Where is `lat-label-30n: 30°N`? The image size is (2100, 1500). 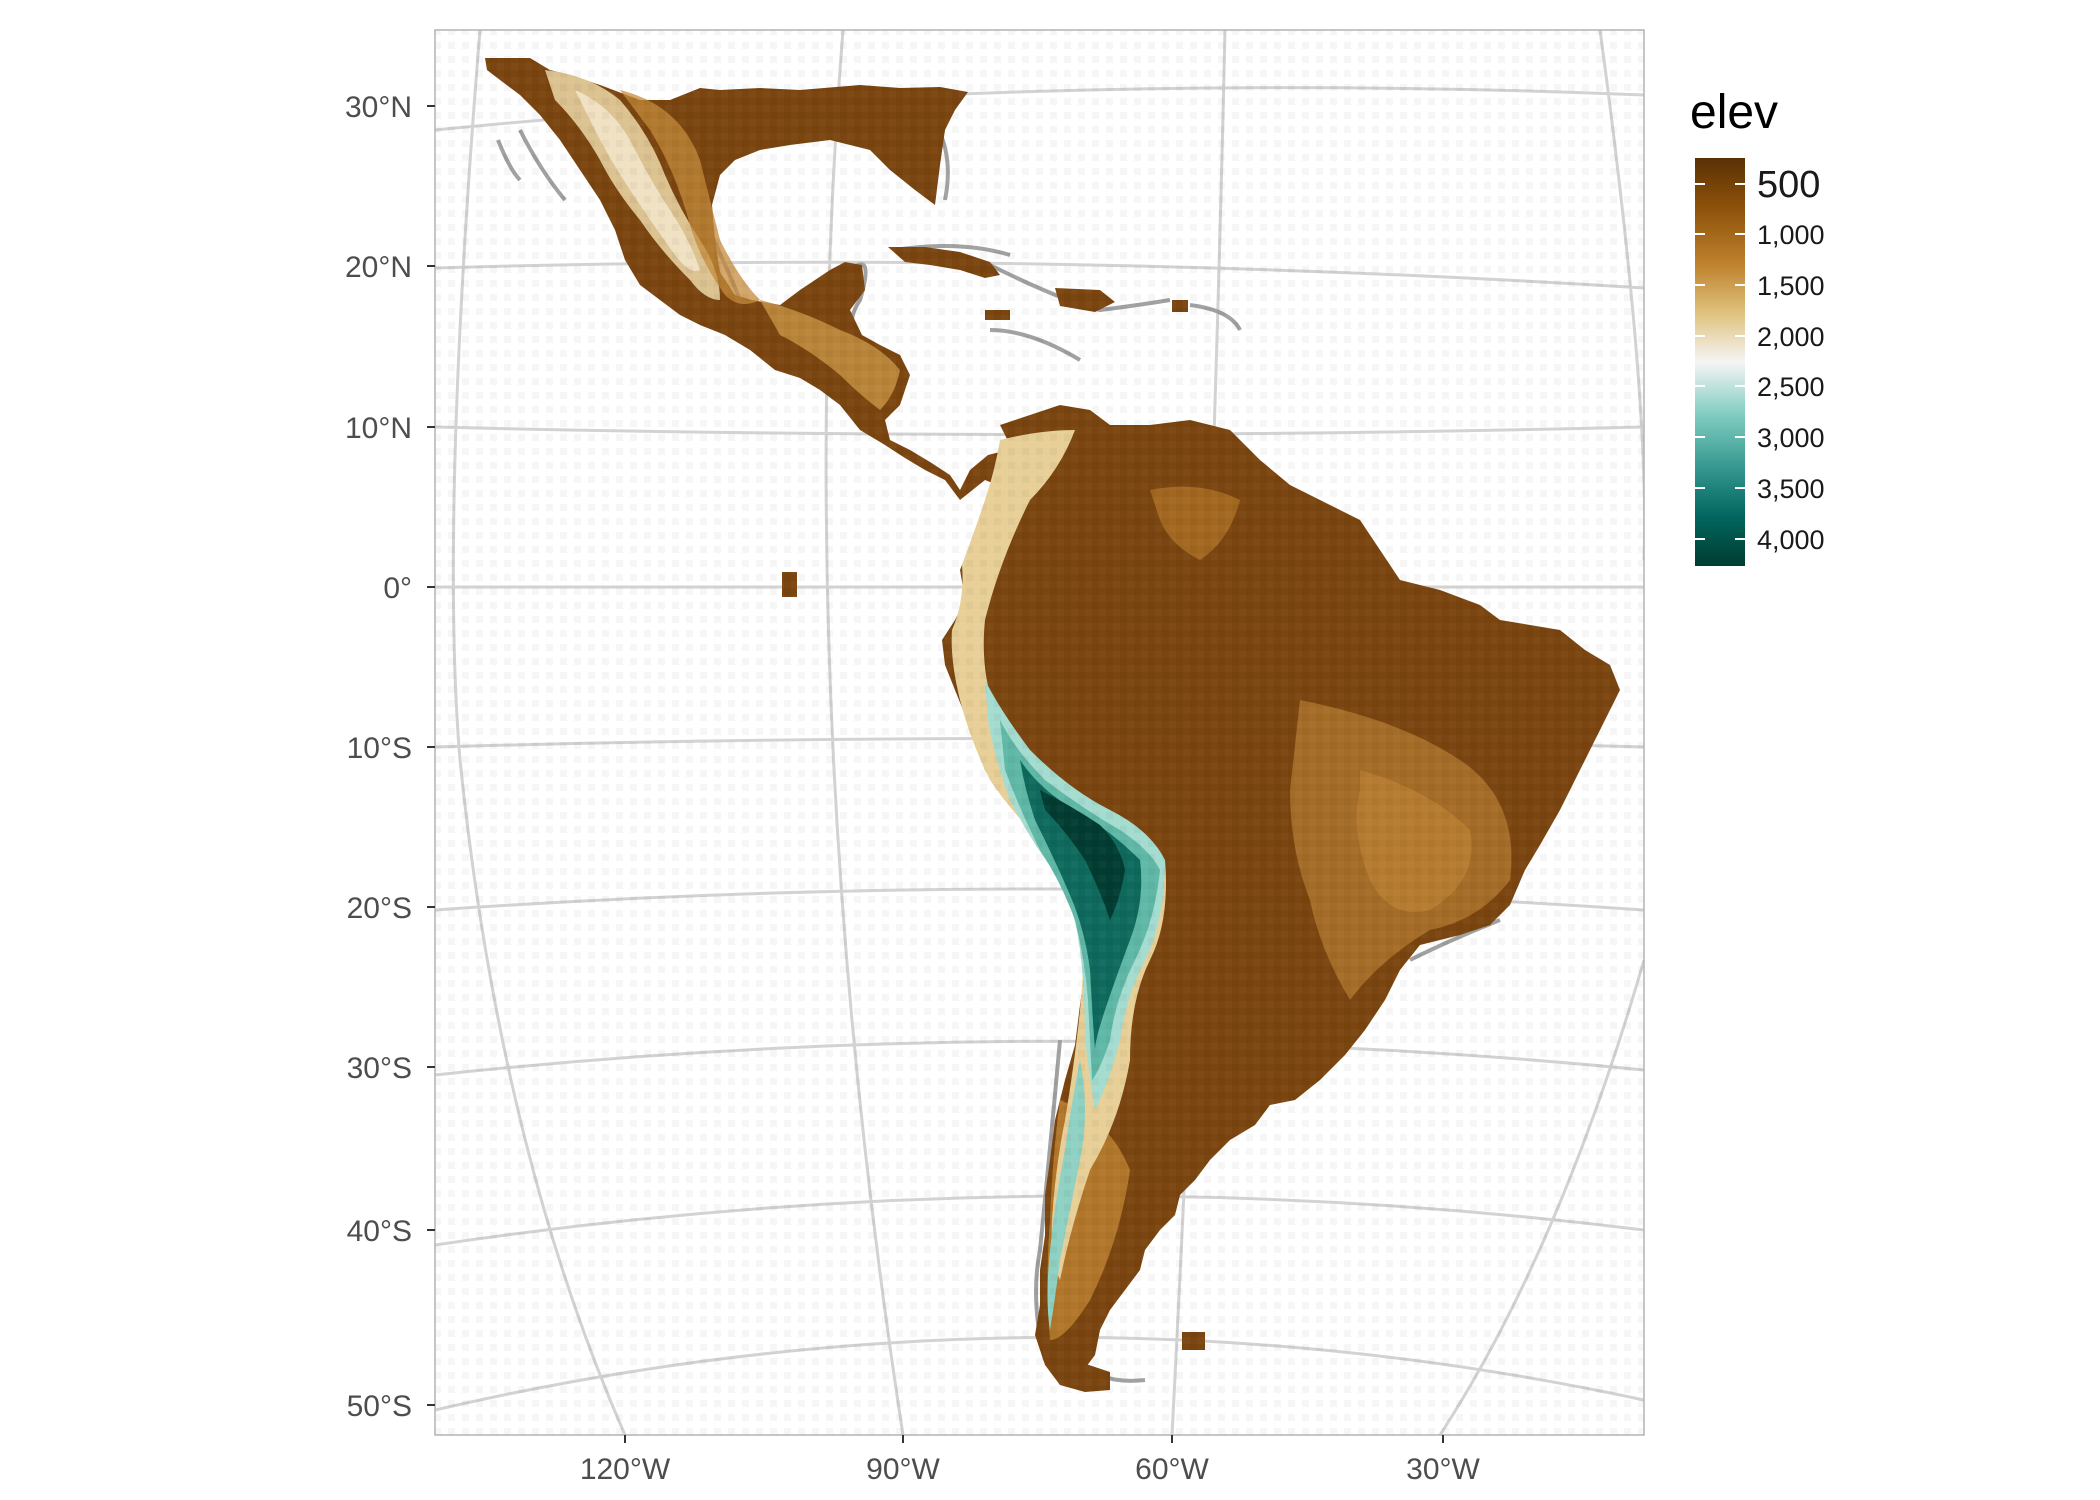
lat-label-30n: 30°N is located at coordinates (378, 107).